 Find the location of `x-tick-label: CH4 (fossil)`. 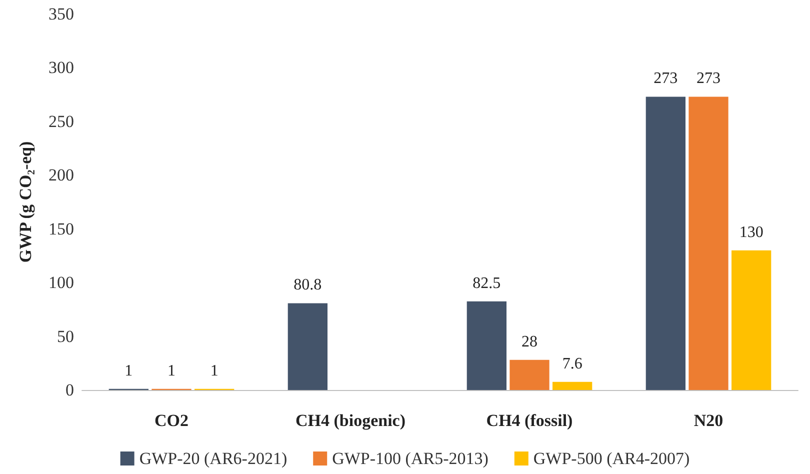

x-tick-label: CH4 (fossil) is located at coordinates (529, 420).